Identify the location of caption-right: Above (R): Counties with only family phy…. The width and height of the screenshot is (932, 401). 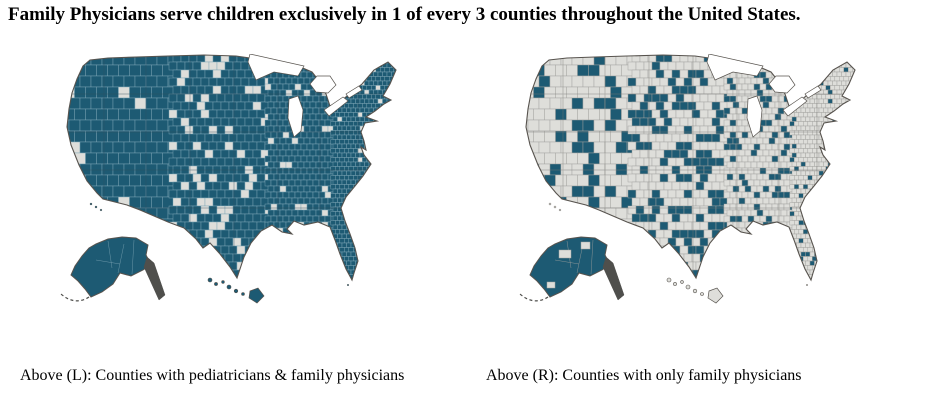
(644, 375).